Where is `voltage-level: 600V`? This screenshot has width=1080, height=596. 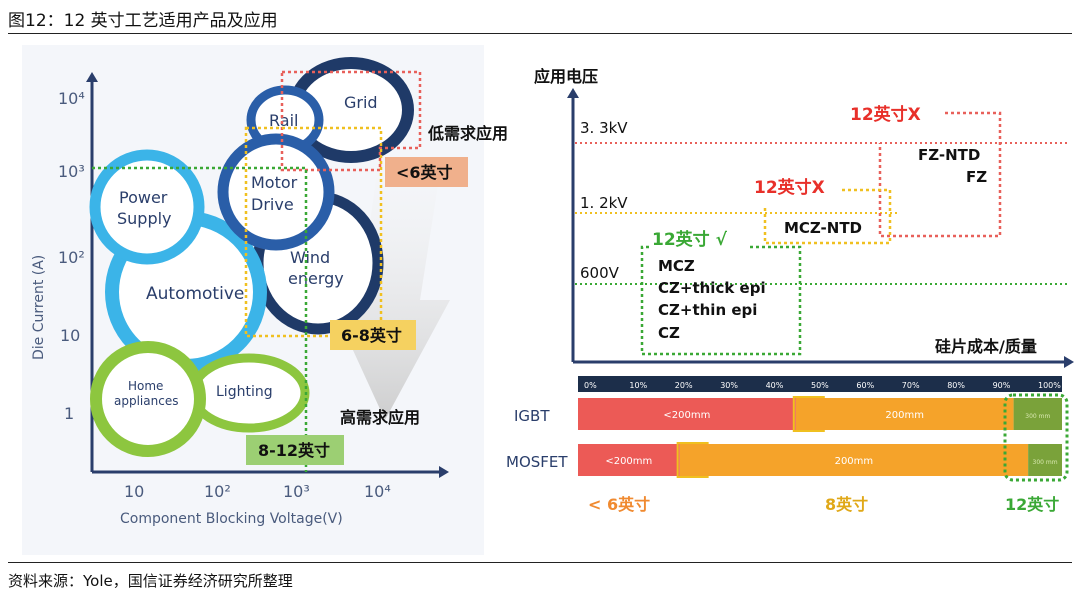 voltage-level: 600V is located at coordinates (600, 273).